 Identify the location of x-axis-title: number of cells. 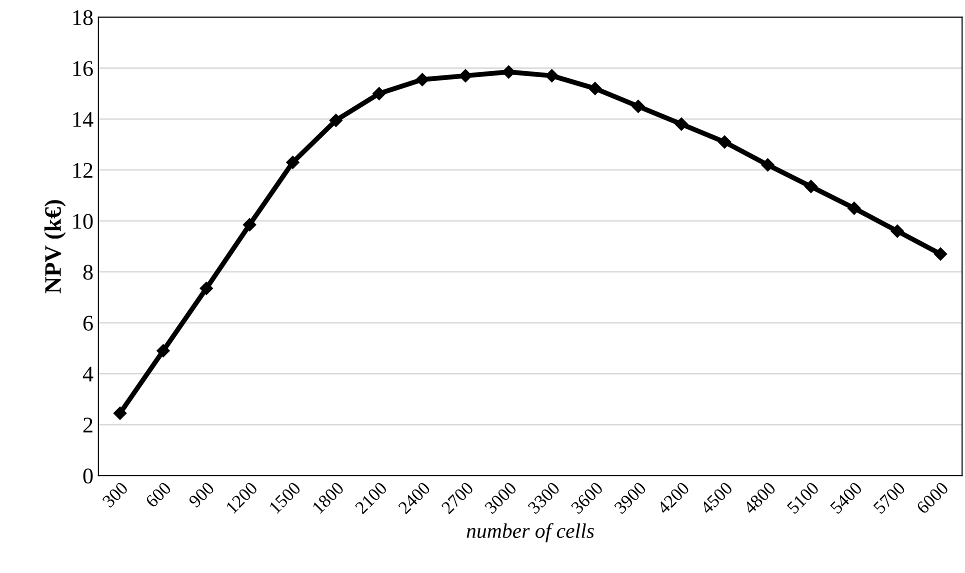
(530, 532).